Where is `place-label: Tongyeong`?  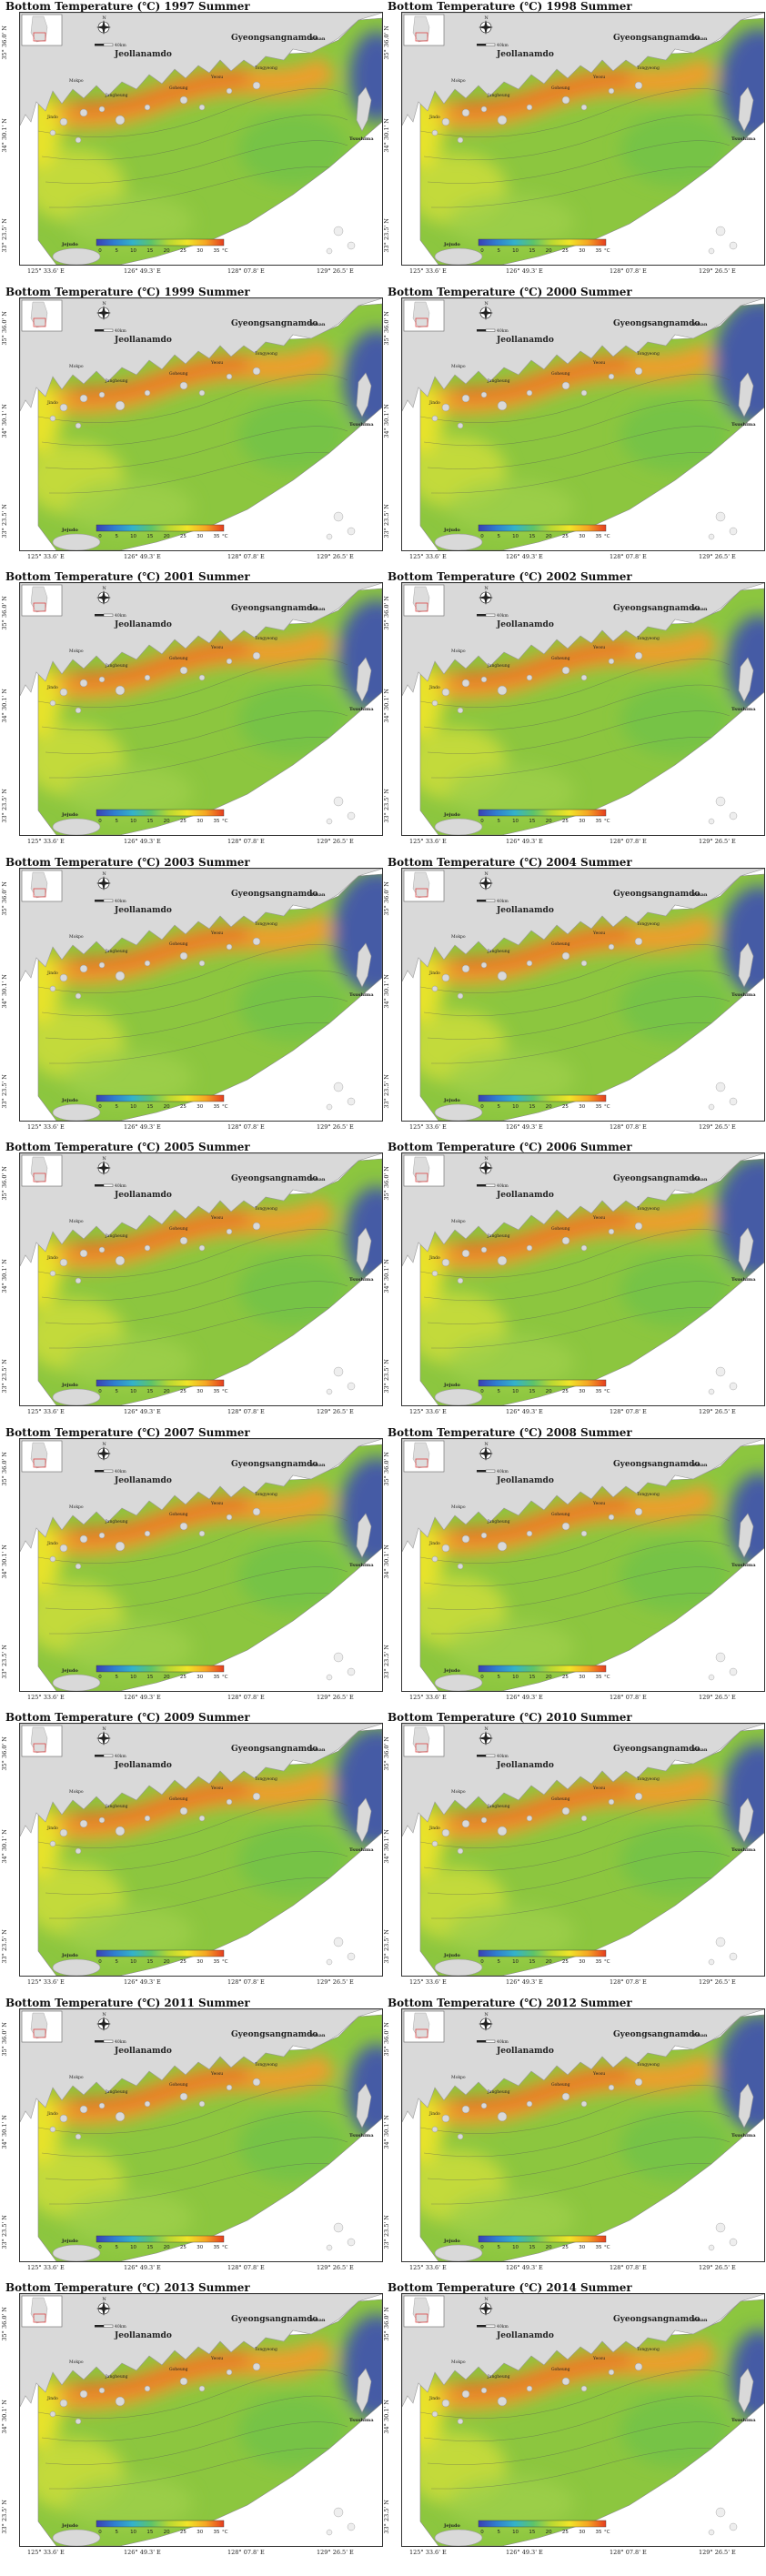
place-label: Tongyeong is located at coordinates (266, 638).